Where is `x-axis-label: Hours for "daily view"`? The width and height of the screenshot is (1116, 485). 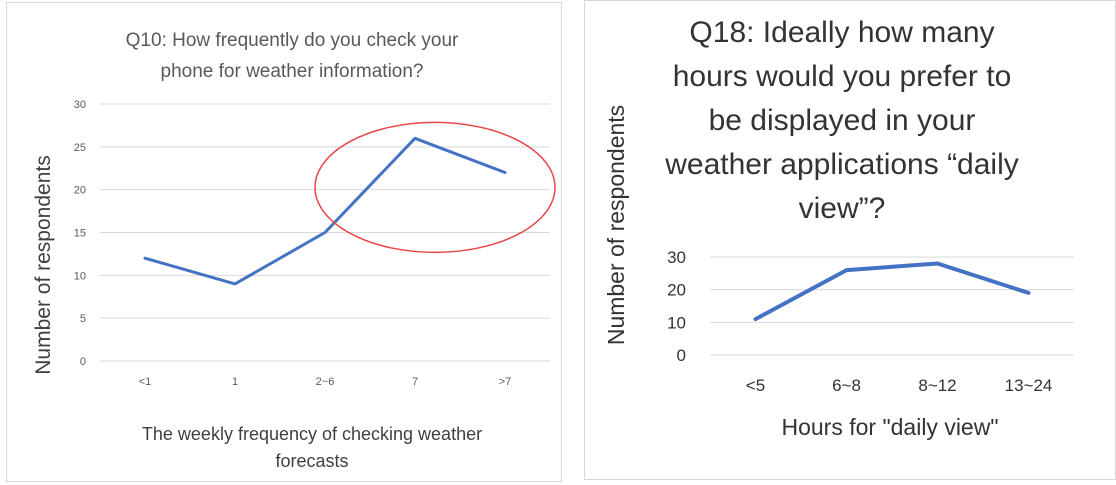
x-axis-label: Hours for "daily view" is located at coordinates (889, 427).